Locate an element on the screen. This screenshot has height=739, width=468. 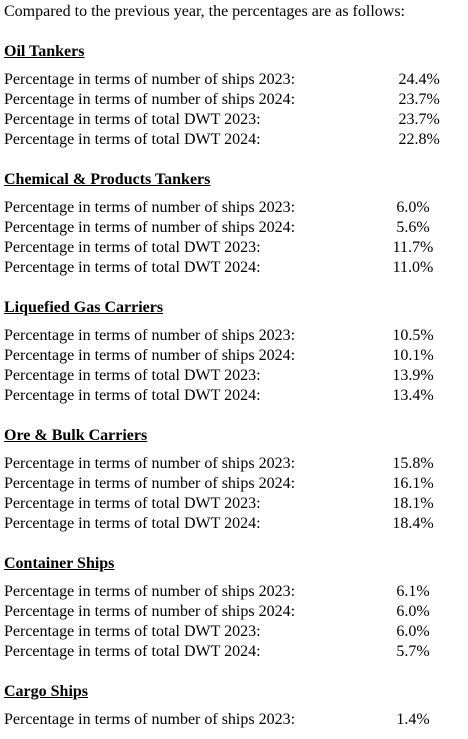
section-title: Oil Tankers is located at coordinates (44, 51).